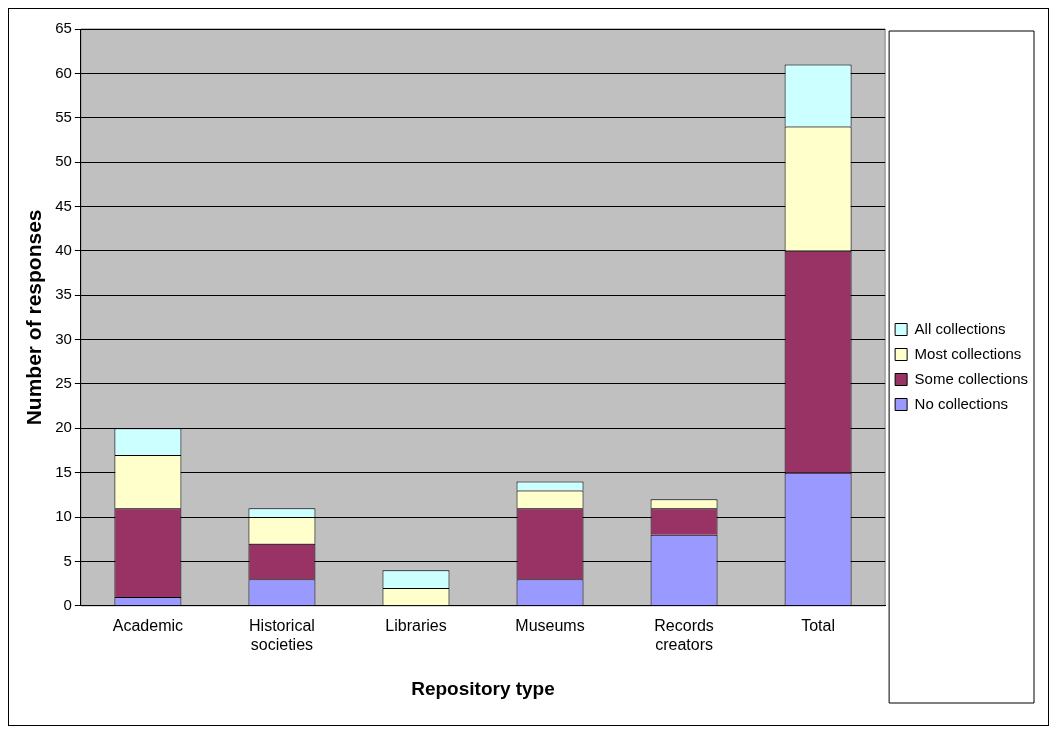  Describe the element at coordinates (63, 383) in the screenshot. I see `y-tick-label: 25` at that location.